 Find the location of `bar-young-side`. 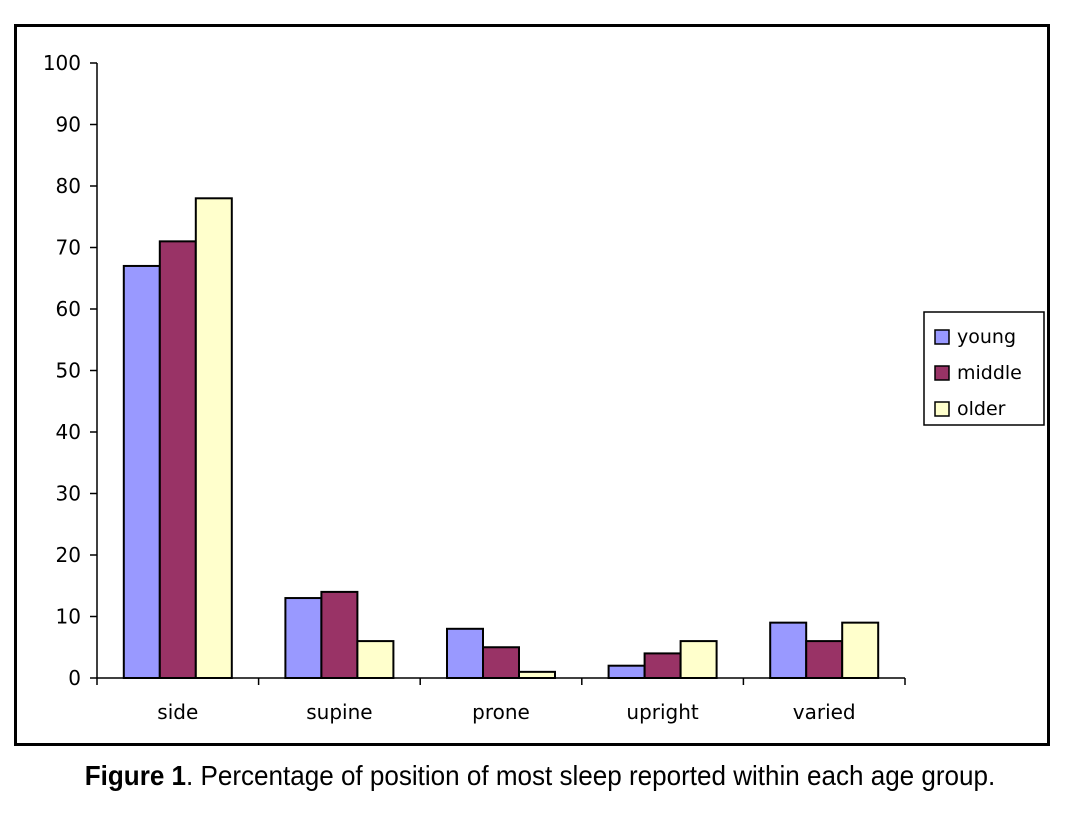

bar-young-side is located at coordinates (141, 471).